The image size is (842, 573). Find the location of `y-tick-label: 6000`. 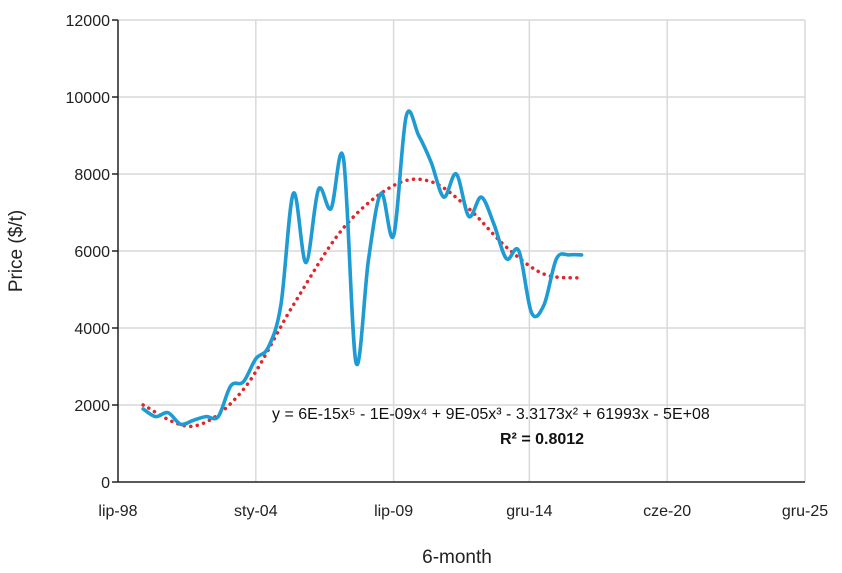

y-tick-label: 6000 is located at coordinates (92, 252).